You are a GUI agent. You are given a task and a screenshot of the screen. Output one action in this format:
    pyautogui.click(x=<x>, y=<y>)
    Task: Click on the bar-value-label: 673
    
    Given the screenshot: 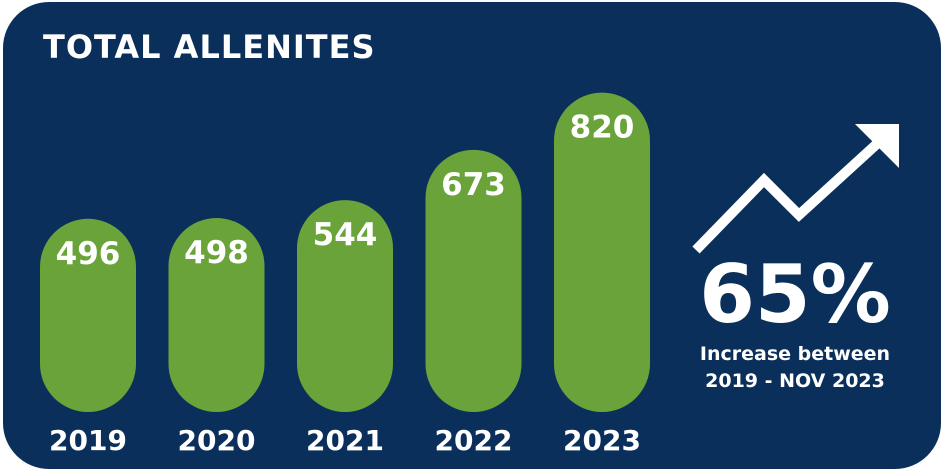 What is the action you would take?
    pyautogui.click(x=473, y=185)
    